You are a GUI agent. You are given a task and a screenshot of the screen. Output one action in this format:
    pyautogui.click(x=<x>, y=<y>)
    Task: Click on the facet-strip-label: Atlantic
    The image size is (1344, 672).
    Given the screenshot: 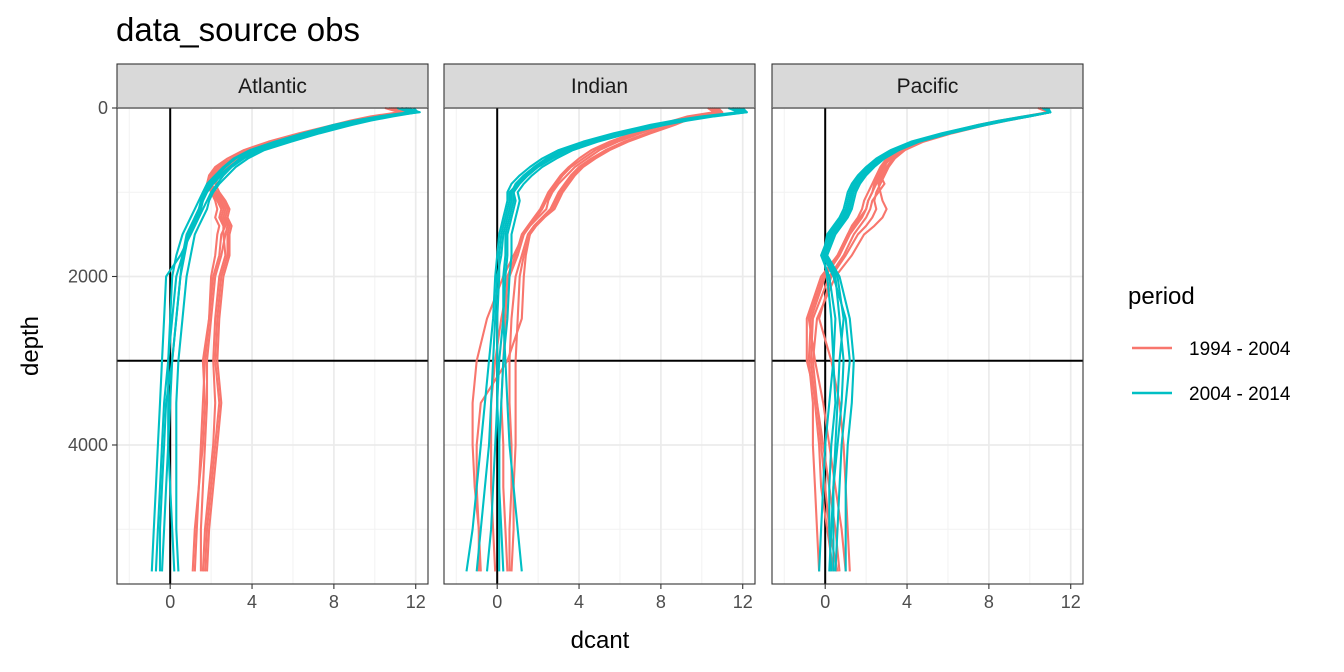 What is the action you would take?
    pyautogui.click(x=272, y=86)
    